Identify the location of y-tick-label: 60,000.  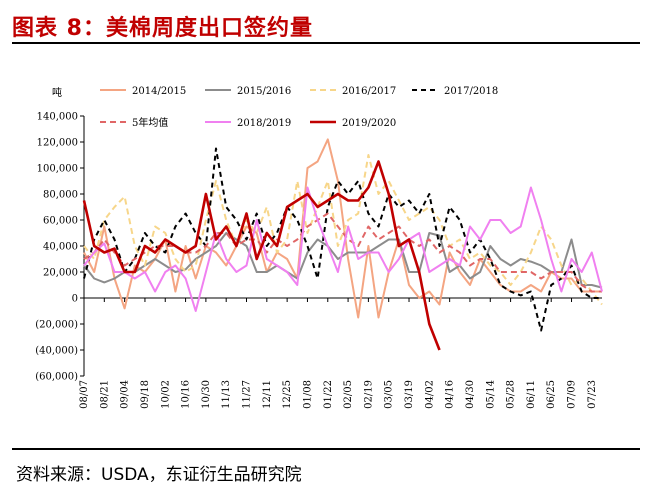
(60, 221).